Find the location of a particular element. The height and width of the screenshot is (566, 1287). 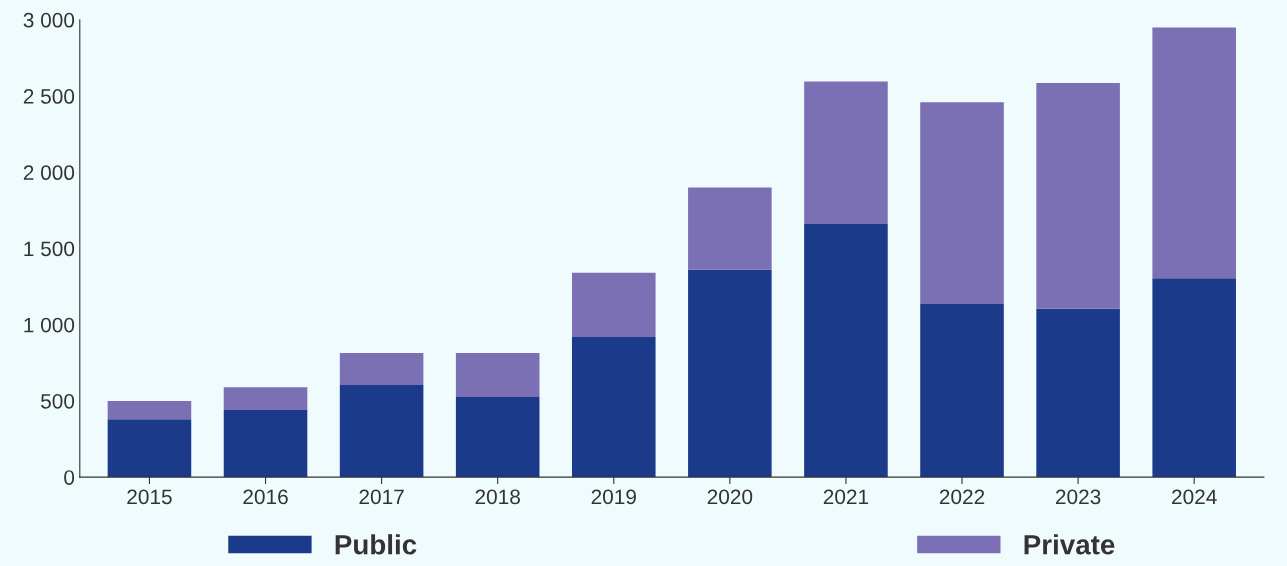

y-tick-label: 0 is located at coordinates (69, 477).